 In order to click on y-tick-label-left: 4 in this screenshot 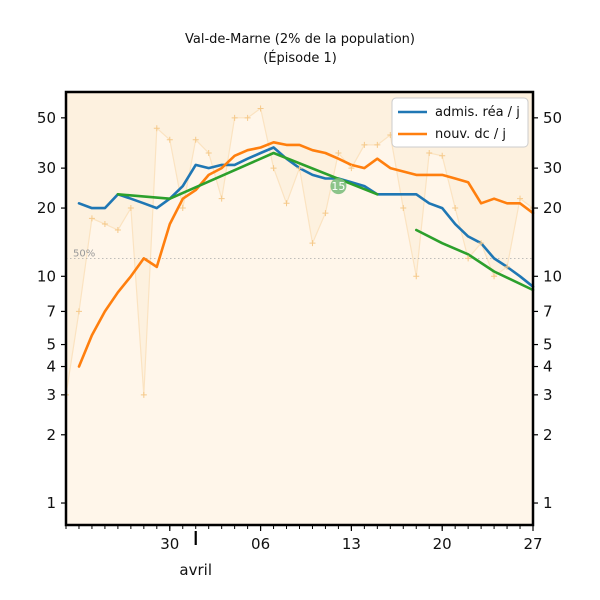, I will do `click(51, 367)`.